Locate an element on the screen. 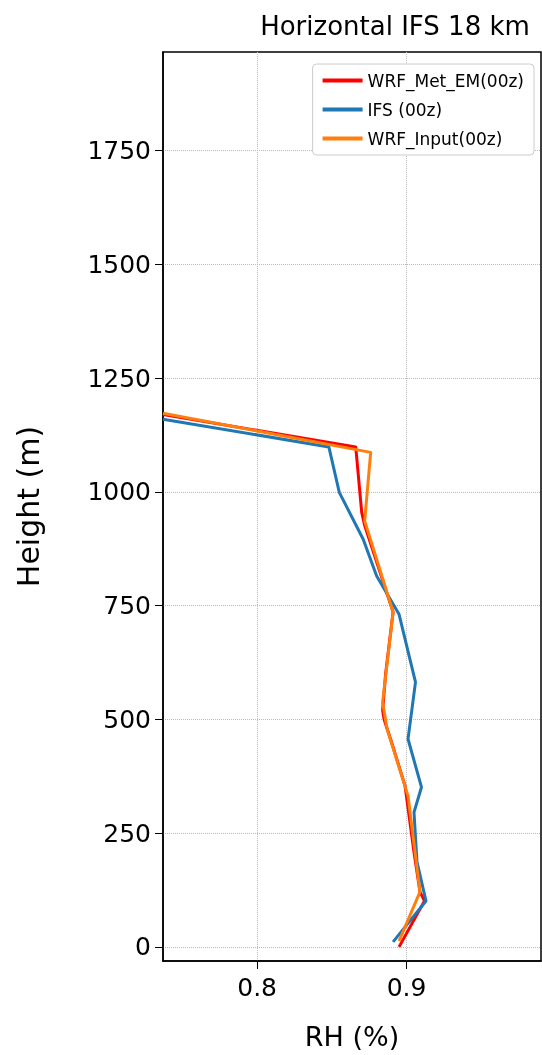 This screenshot has width=542, height=1055. y-axis-title: Height (m) is located at coordinates (28, 506).